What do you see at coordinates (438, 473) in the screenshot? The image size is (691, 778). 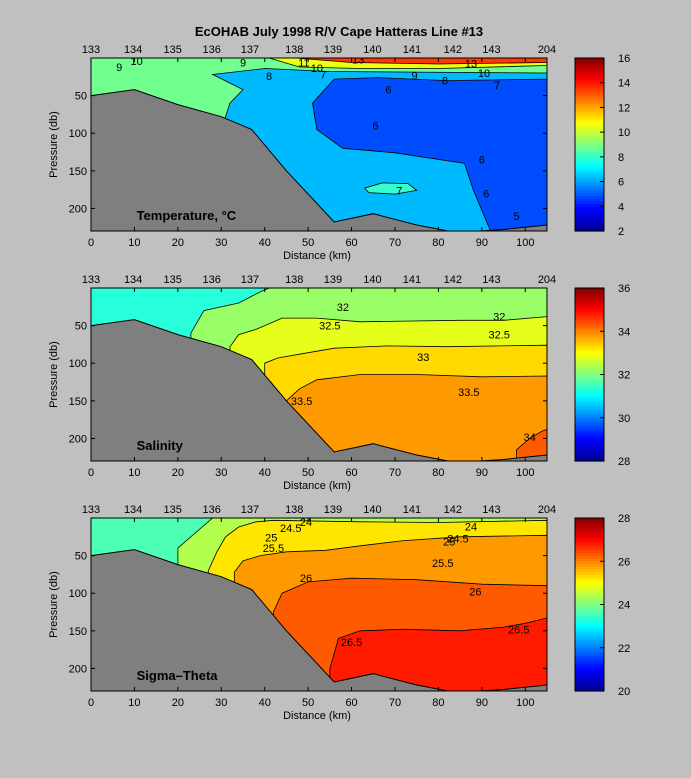 I see `x-tick-label: 80` at bounding box center [438, 473].